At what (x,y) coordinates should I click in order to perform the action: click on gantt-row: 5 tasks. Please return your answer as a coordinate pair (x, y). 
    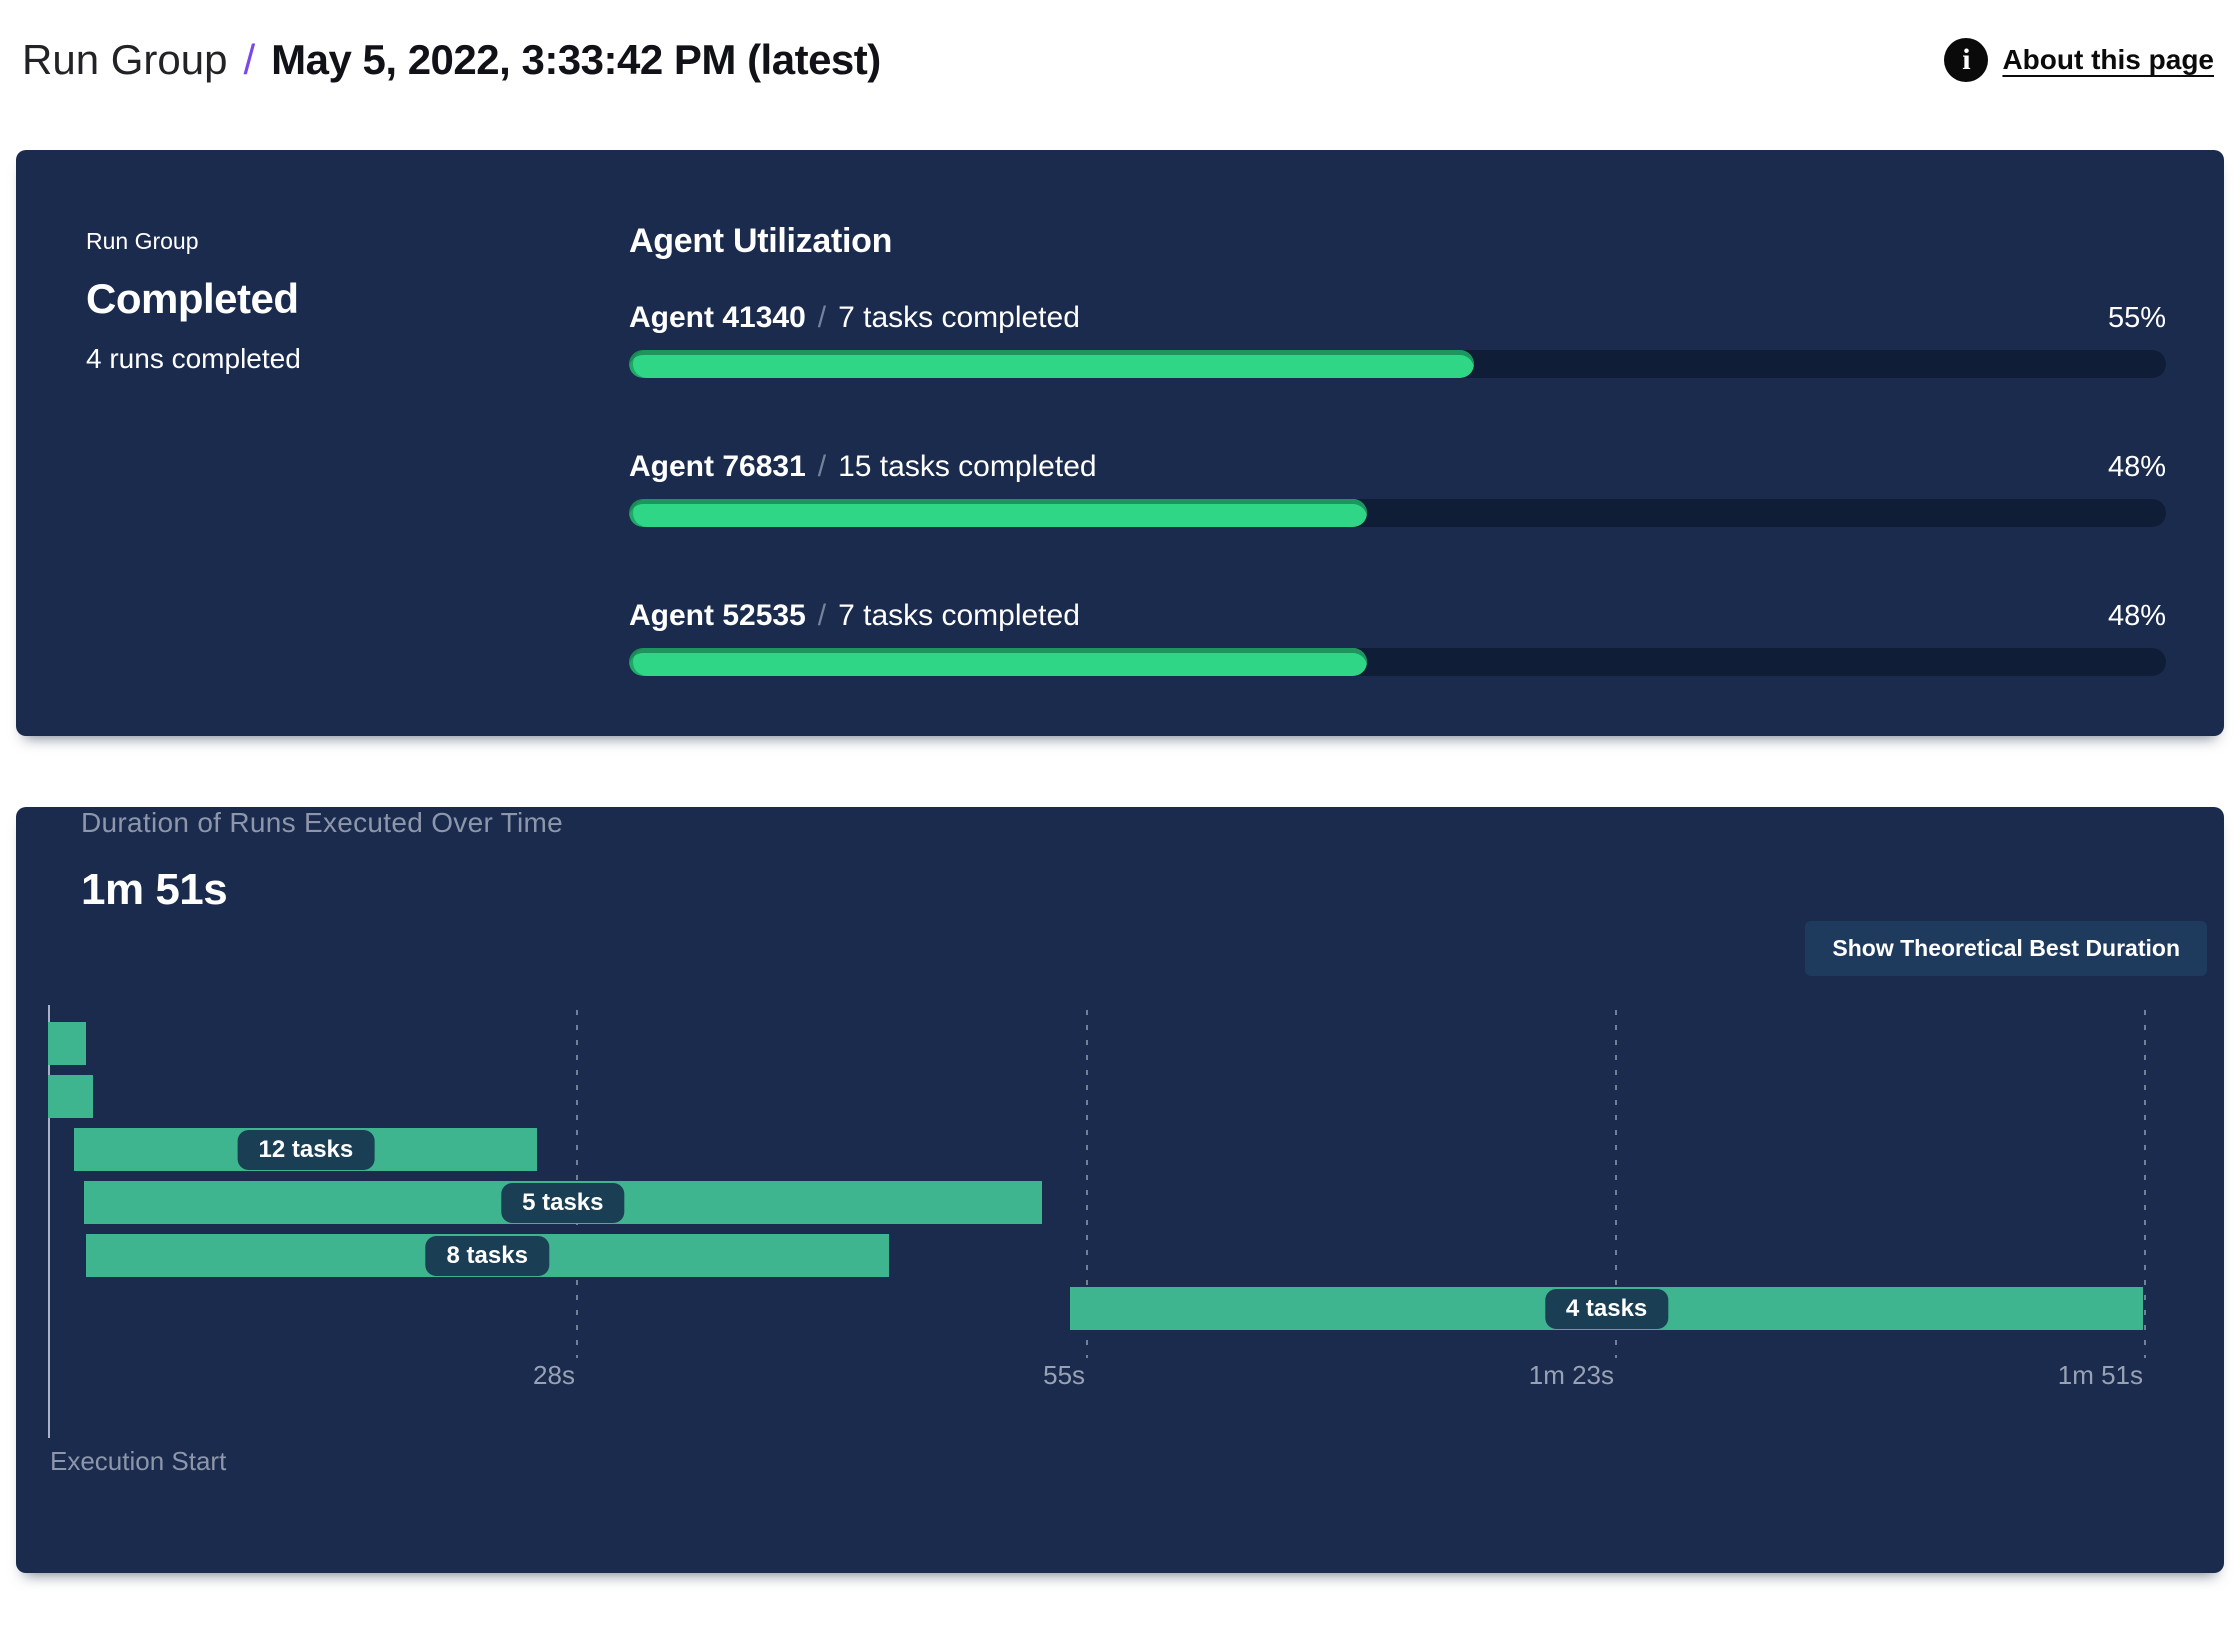
    Looking at the image, I should click on (1096, 1202).